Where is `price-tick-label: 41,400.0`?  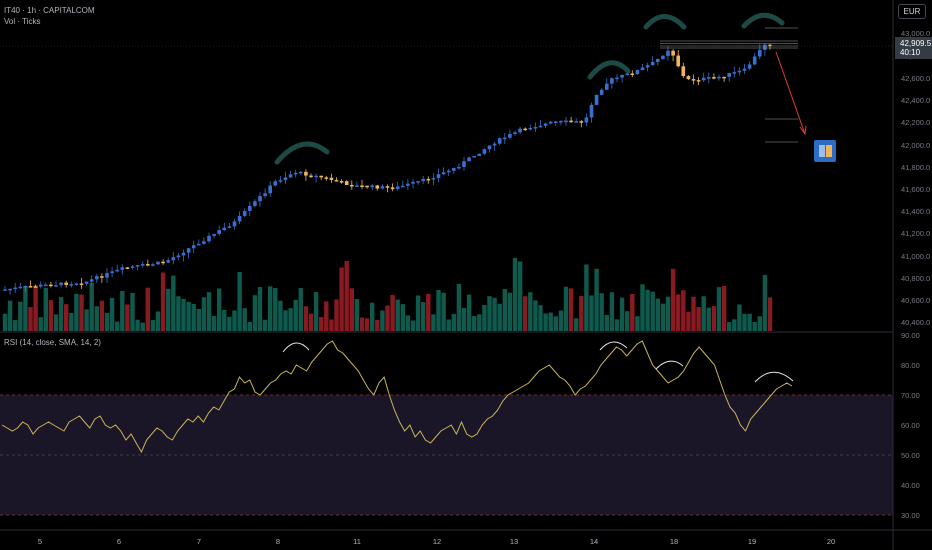
price-tick-label: 41,400.0 is located at coordinates (915, 211).